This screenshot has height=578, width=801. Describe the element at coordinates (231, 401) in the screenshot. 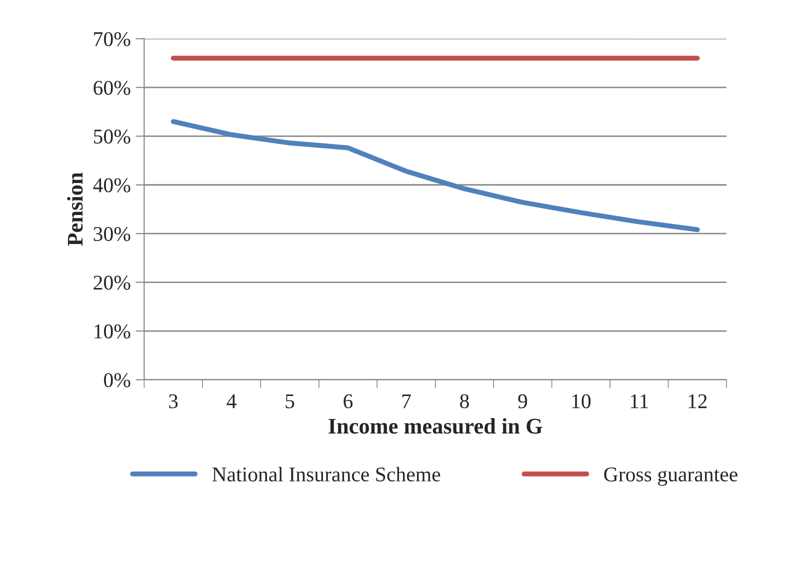

I see `x-tick-label: 4` at that location.